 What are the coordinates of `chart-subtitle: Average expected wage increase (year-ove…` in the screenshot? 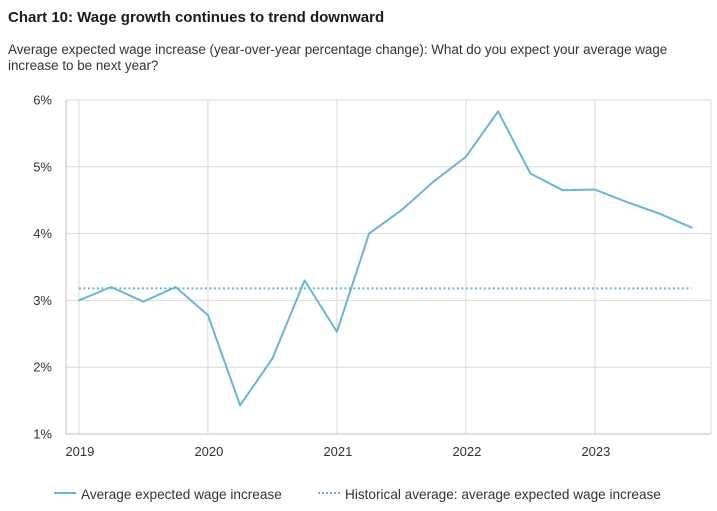 It's located at (338, 57).